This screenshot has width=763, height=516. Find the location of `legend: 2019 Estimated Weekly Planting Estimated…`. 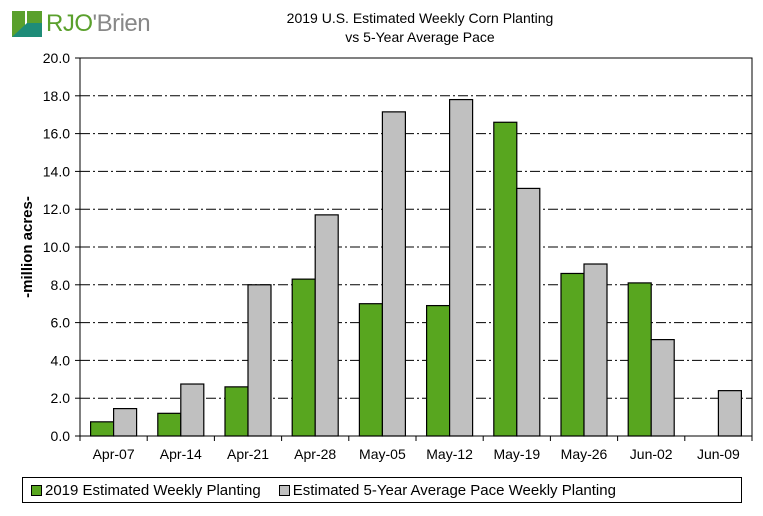

legend: 2019 Estimated Weekly Planting Estimated… is located at coordinates (382, 490).